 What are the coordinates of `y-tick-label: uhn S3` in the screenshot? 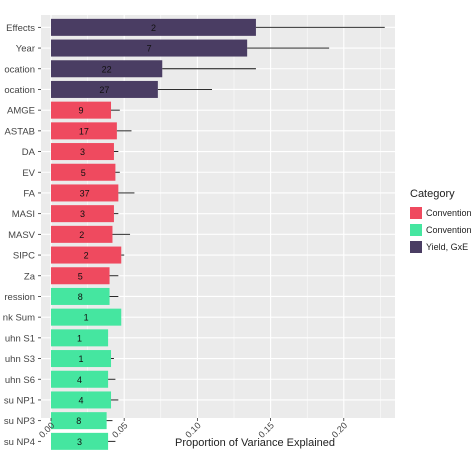 It's located at (20, 359).